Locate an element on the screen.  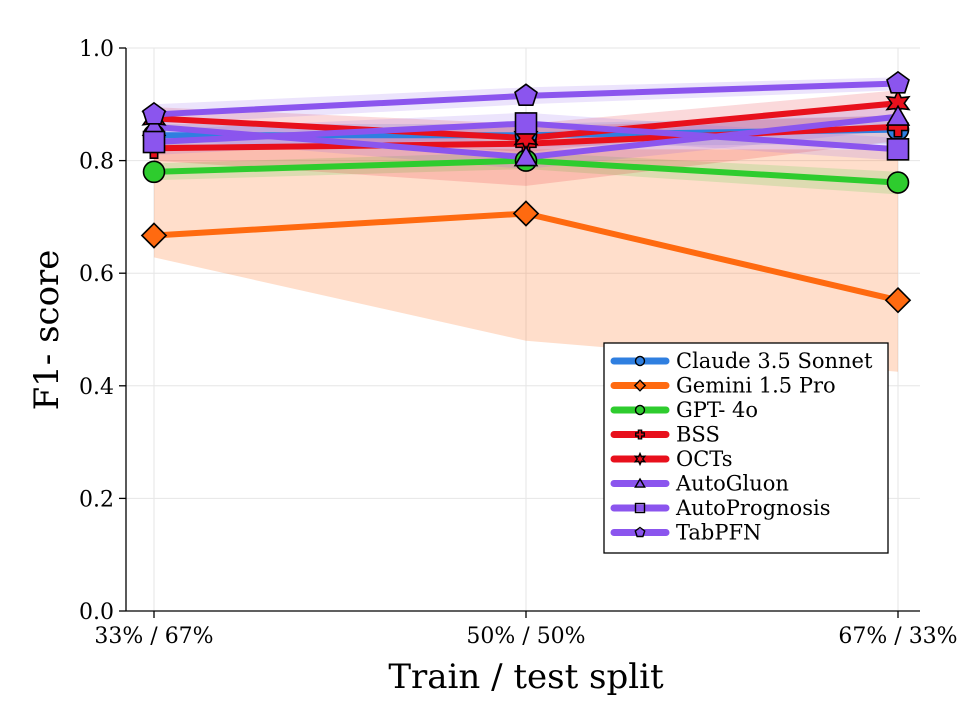
band-autoprognosis is located at coordinates (526, 136).